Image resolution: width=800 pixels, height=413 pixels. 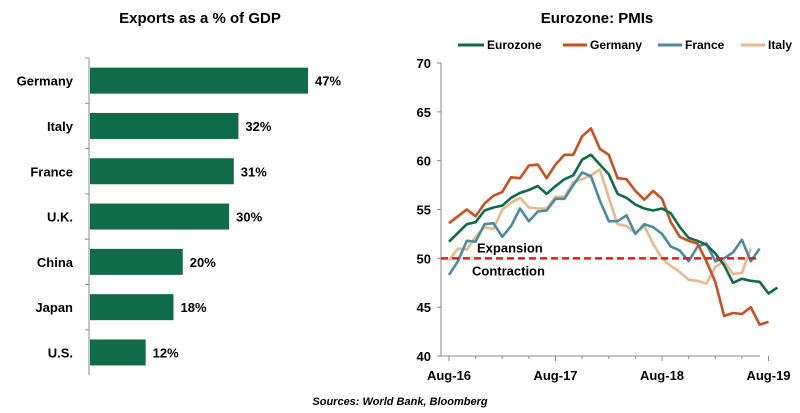 What do you see at coordinates (514, 45) in the screenshot?
I see `legend-label-eurozone: Eurozone` at bounding box center [514, 45].